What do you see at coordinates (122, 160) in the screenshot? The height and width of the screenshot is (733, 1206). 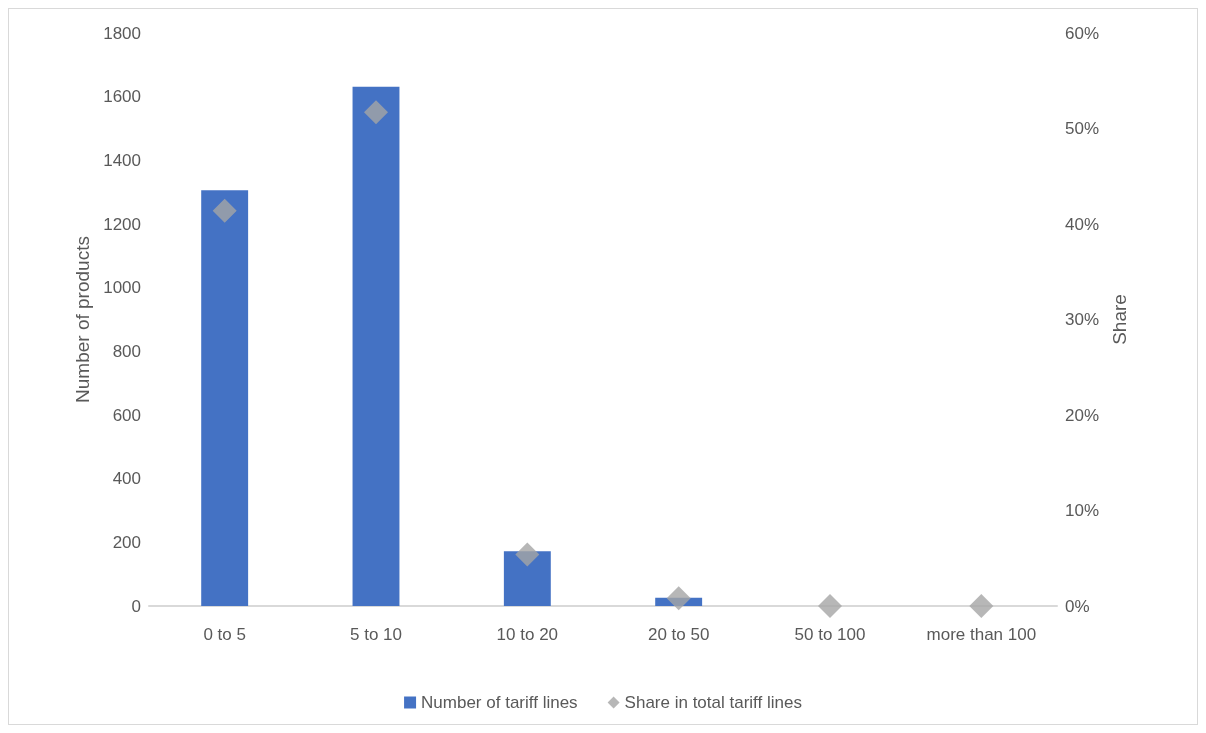 I see `y-tick-label: 1400` at bounding box center [122, 160].